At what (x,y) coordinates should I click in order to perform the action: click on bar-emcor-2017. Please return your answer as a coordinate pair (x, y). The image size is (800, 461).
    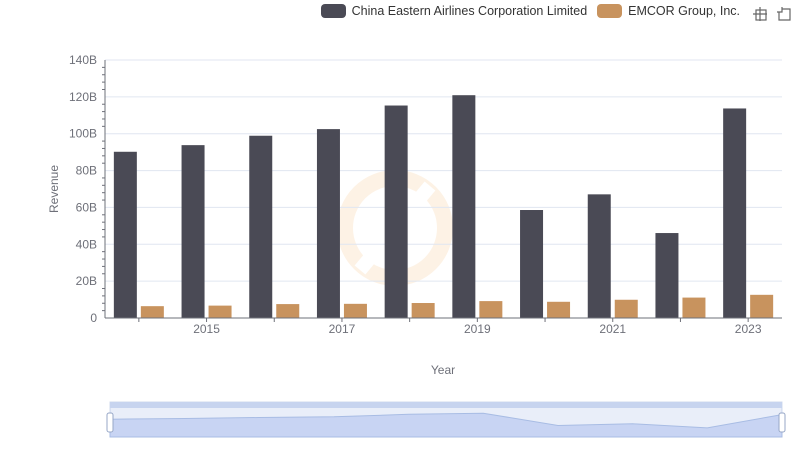
    Looking at the image, I should click on (355, 310).